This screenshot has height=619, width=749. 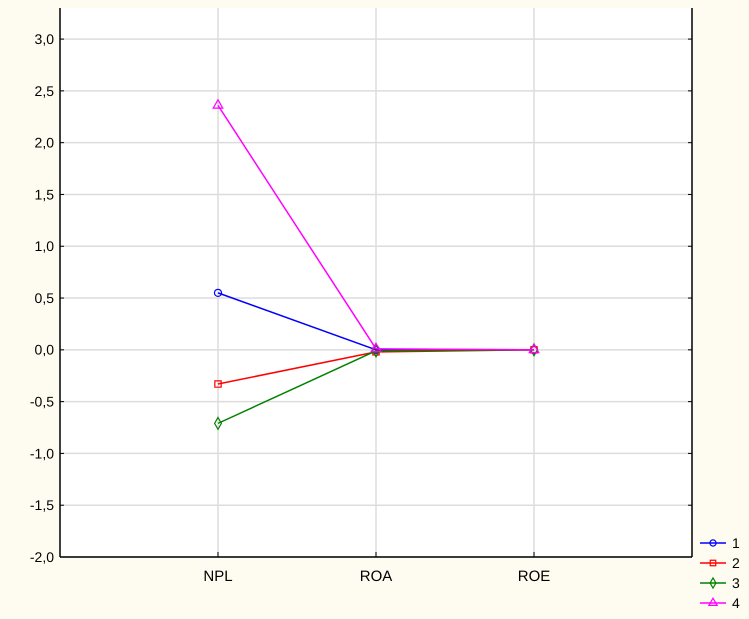 What do you see at coordinates (44, 90) in the screenshot?
I see `y-tick-label: 2,5` at bounding box center [44, 90].